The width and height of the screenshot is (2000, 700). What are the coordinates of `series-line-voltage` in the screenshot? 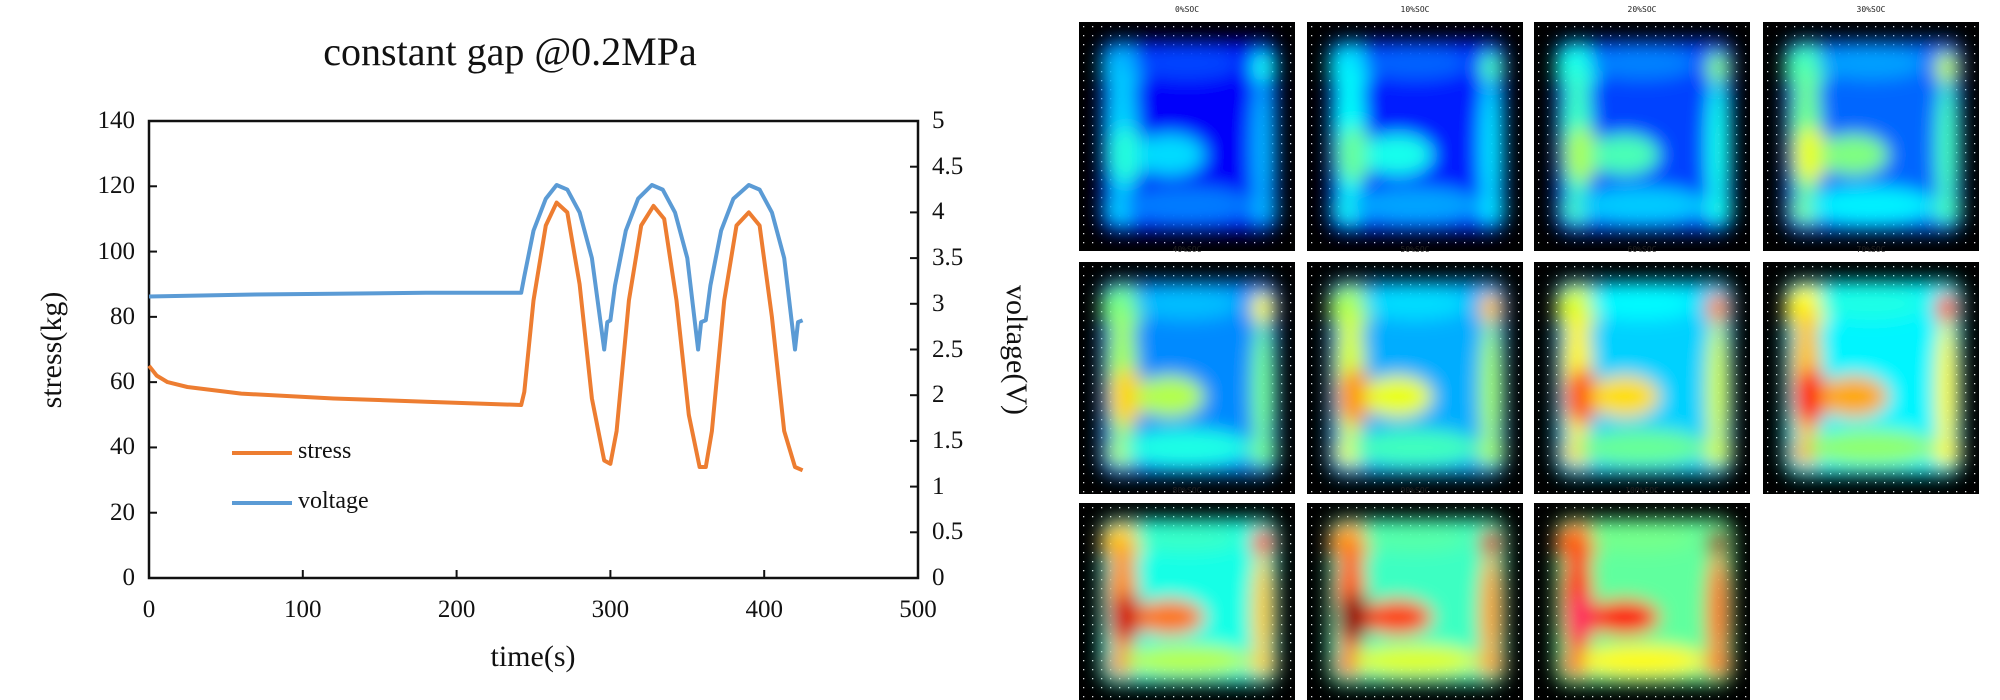 It's located at (476, 267).